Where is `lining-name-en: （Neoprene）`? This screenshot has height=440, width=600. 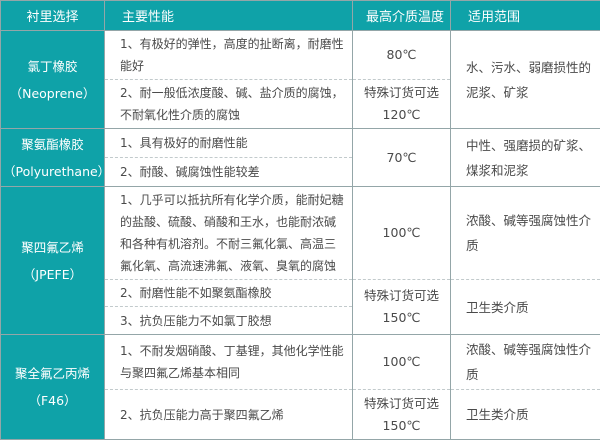
lining-name-en: （Neoprene） is located at coordinates (52, 93).